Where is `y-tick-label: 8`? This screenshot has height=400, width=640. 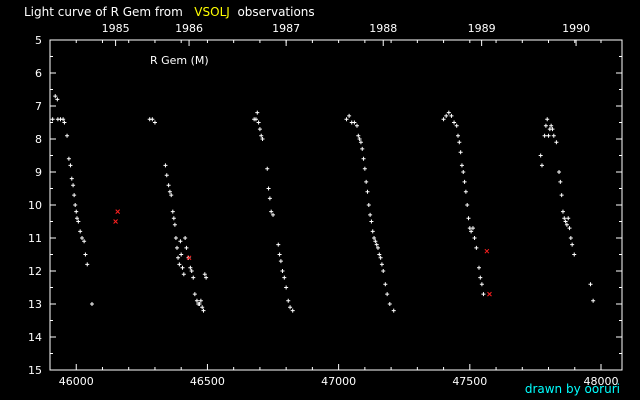 y-tick-label: 8 is located at coordinates (38, 139).